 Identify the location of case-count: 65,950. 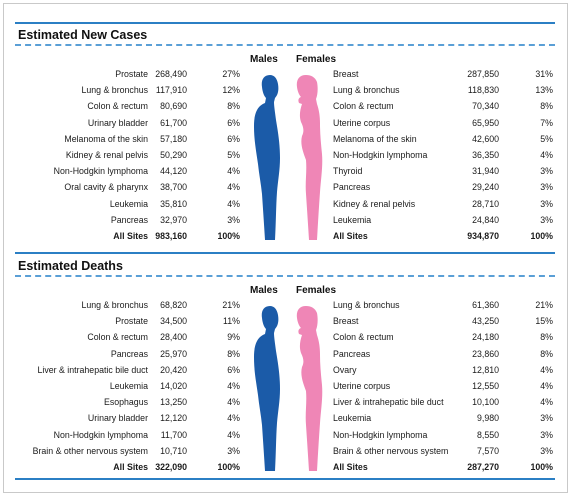
(485, 122).